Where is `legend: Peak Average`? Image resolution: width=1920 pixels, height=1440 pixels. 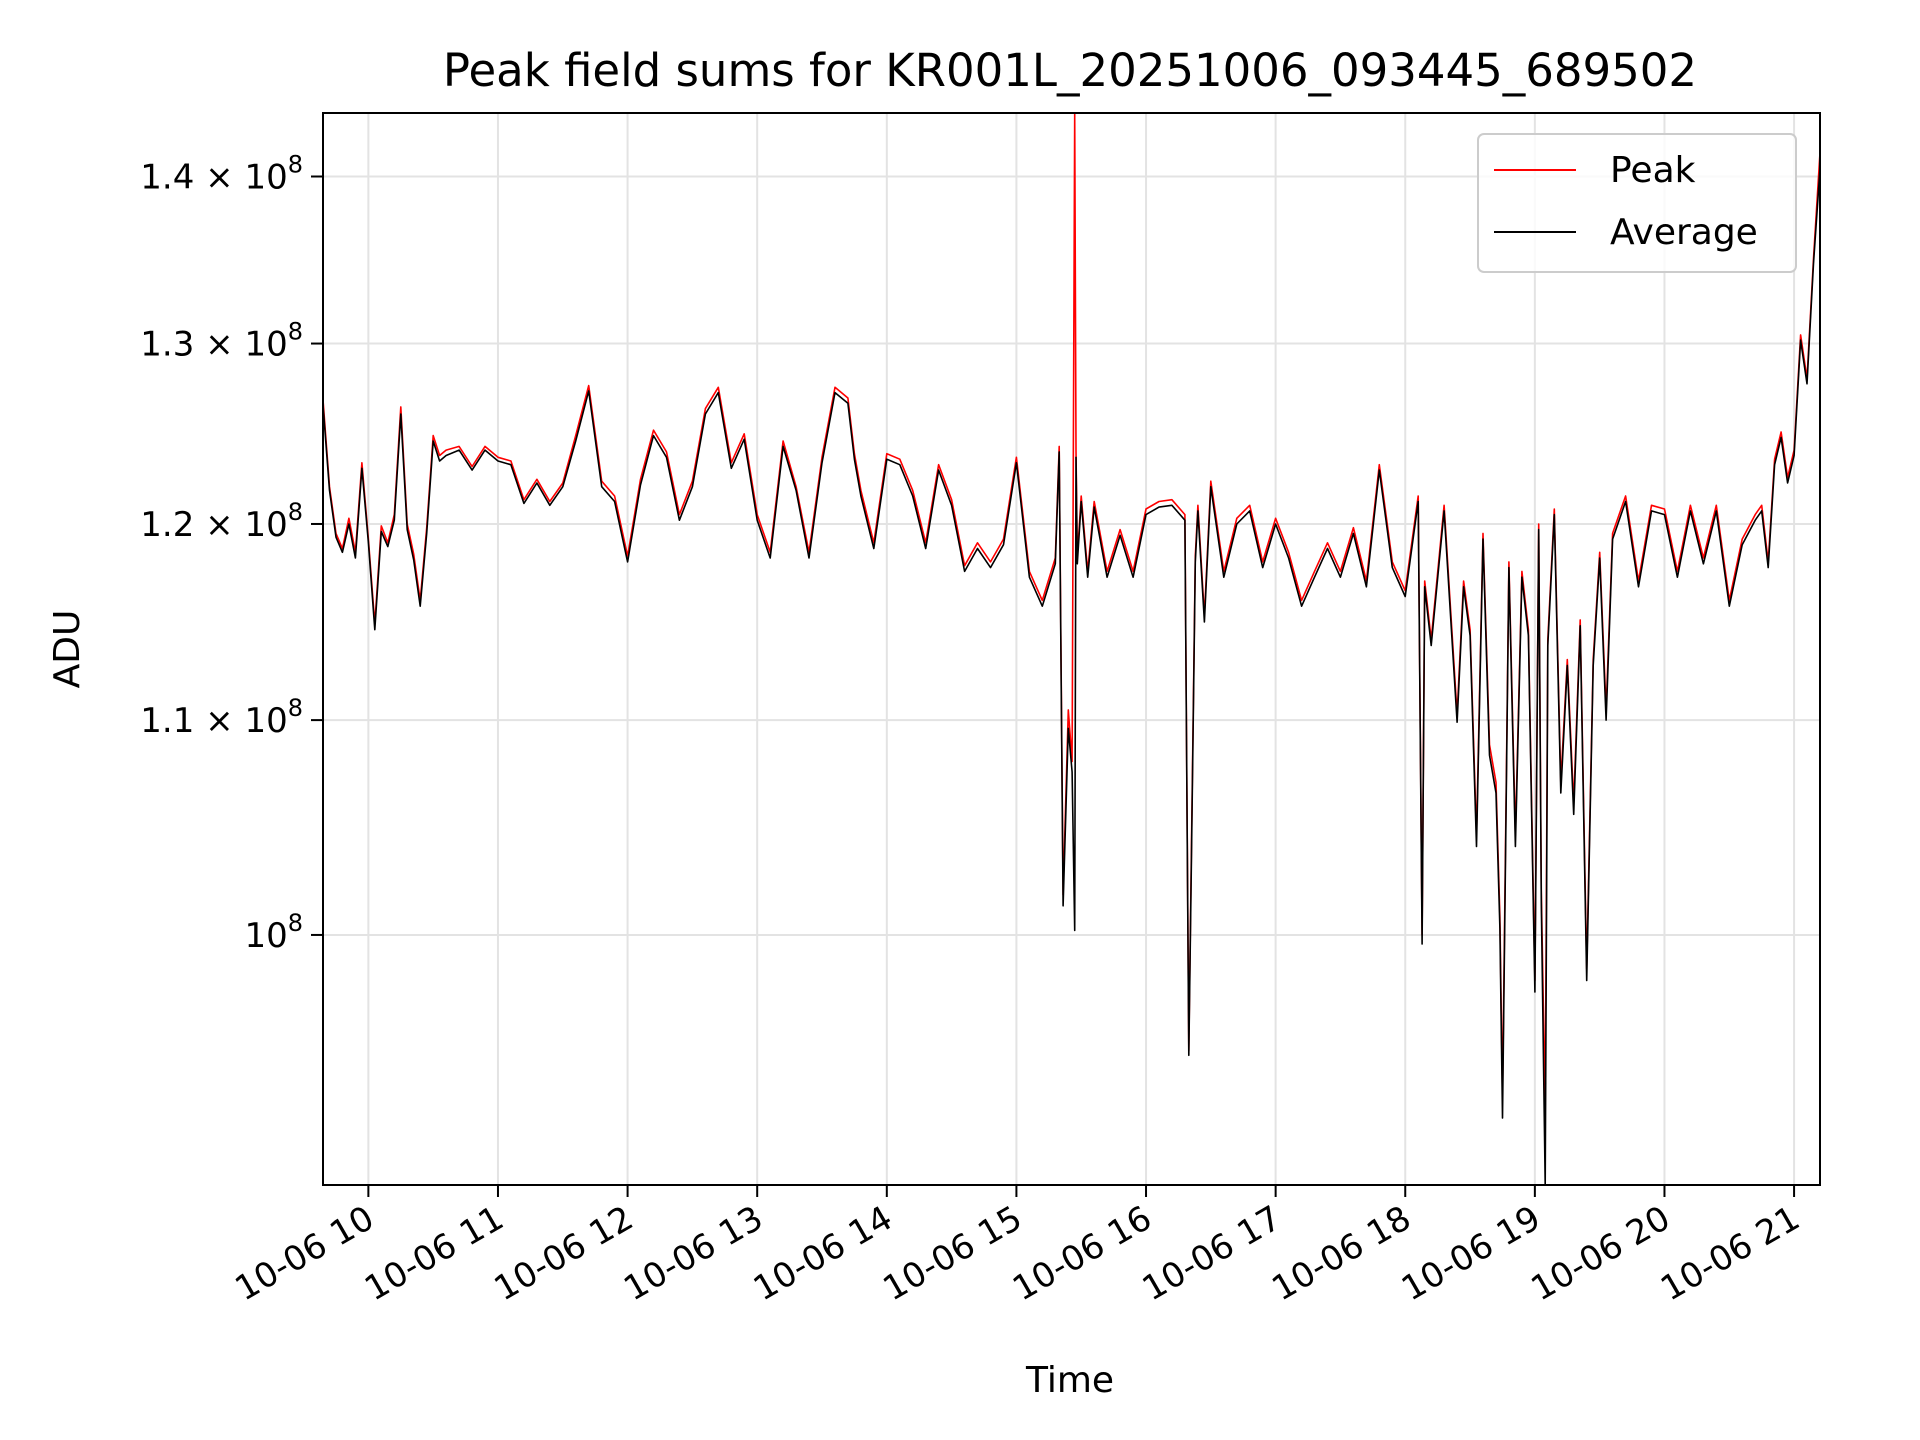 legend: Peak Average is located at coordinates (1637, 203).